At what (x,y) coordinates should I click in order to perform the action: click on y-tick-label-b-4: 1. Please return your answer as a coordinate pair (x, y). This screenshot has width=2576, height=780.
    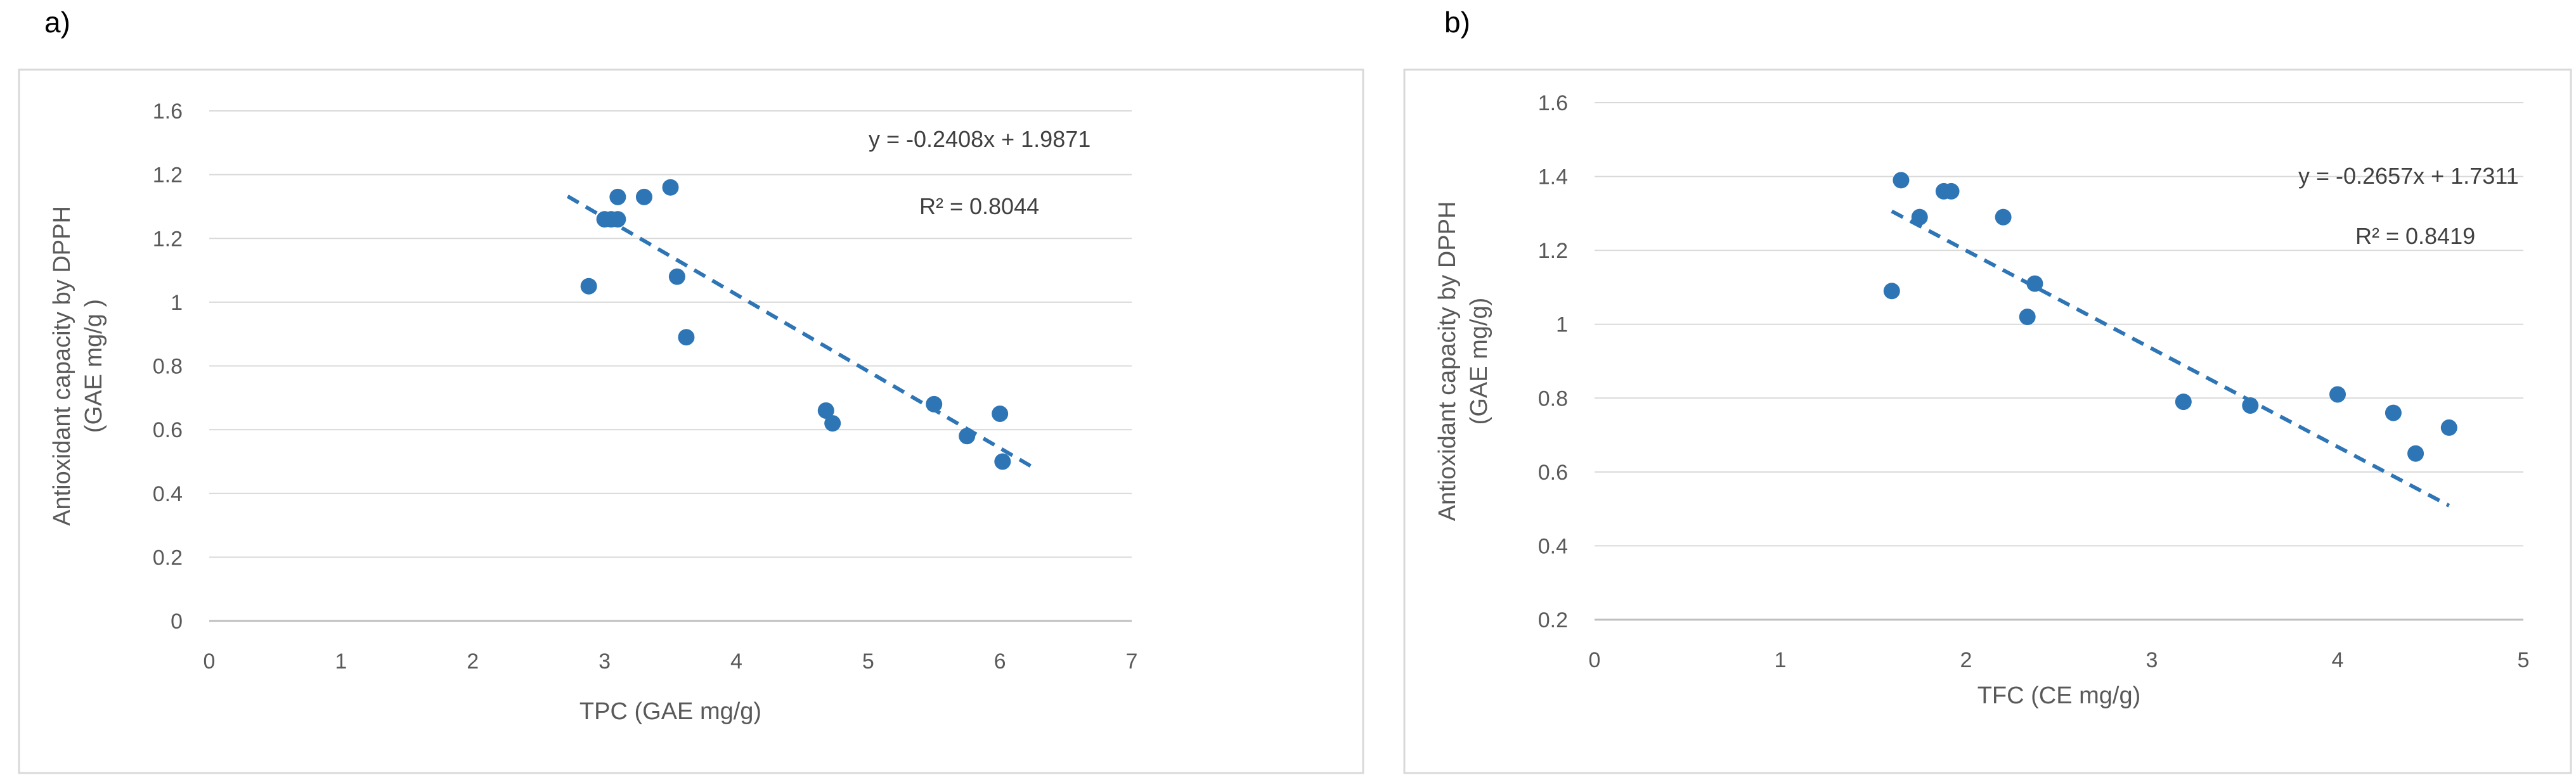
    Looking at the image, I should click on (1562, 325).